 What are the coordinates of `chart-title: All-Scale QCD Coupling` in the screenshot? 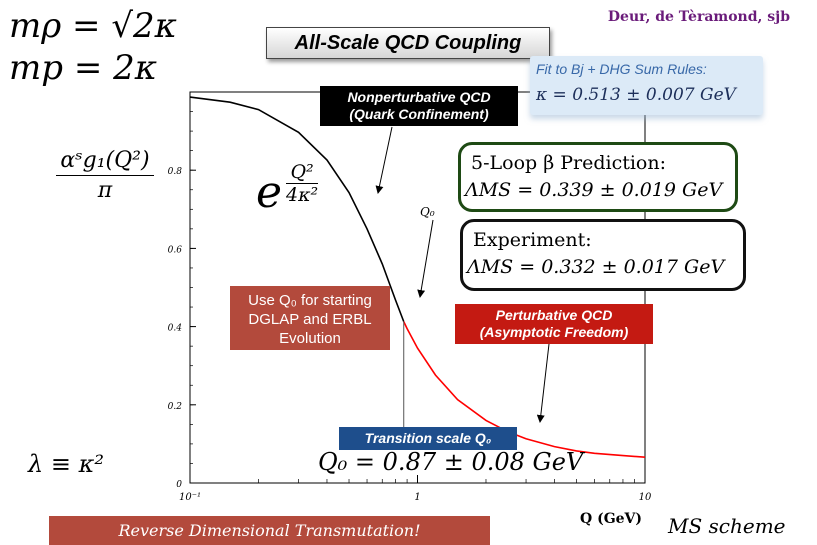 It's located at (408, 43).